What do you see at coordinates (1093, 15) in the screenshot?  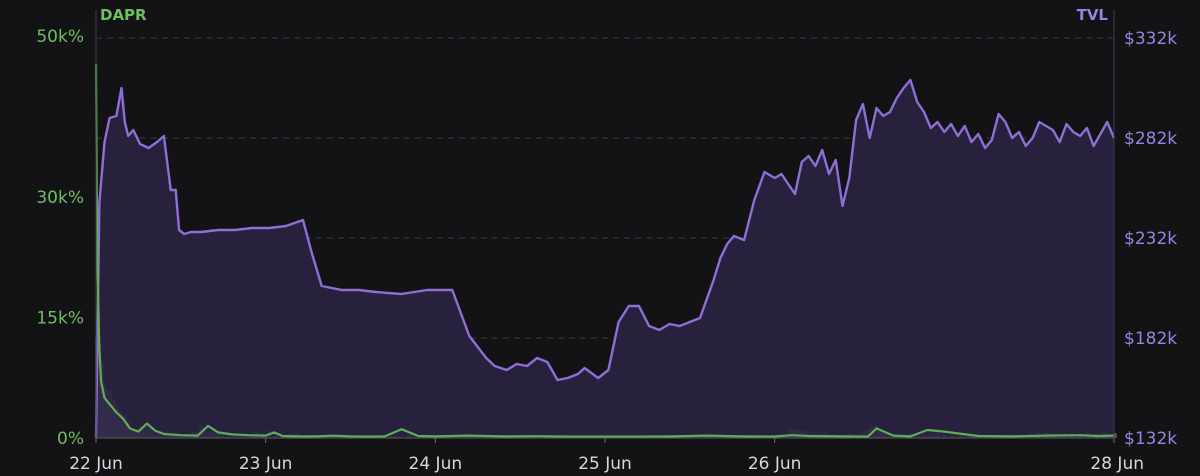 I see `right-axis-title: TVL` at bounding box center [1093, 15].